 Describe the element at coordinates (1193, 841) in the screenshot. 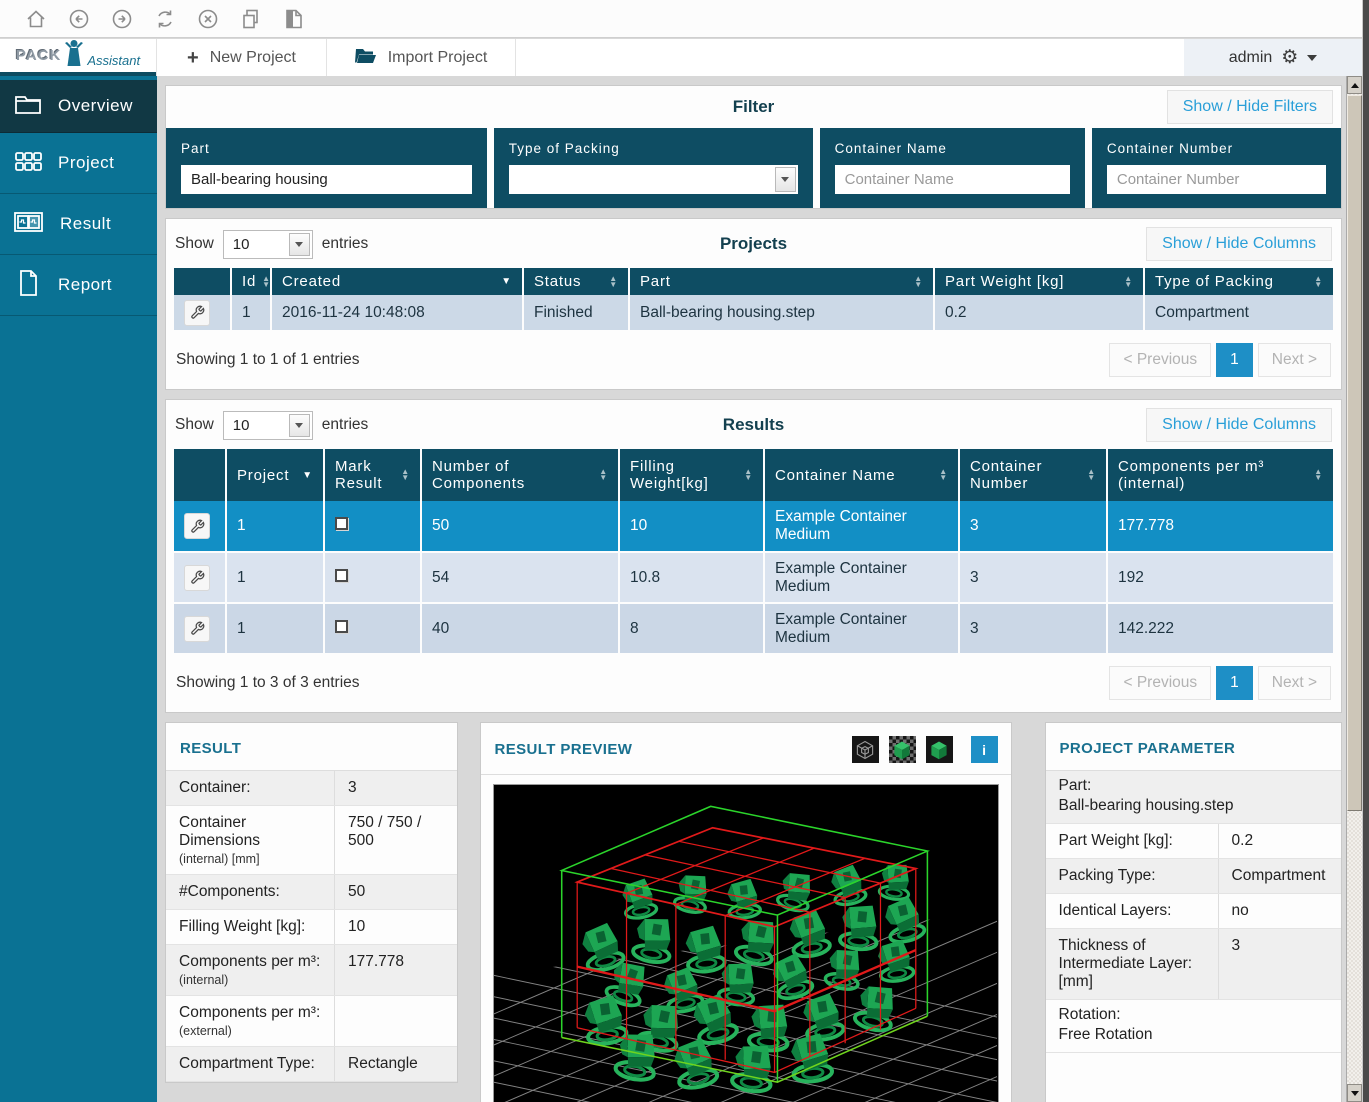

I see `parameter-row: Part Weight [kg]: 0.2` at that location.